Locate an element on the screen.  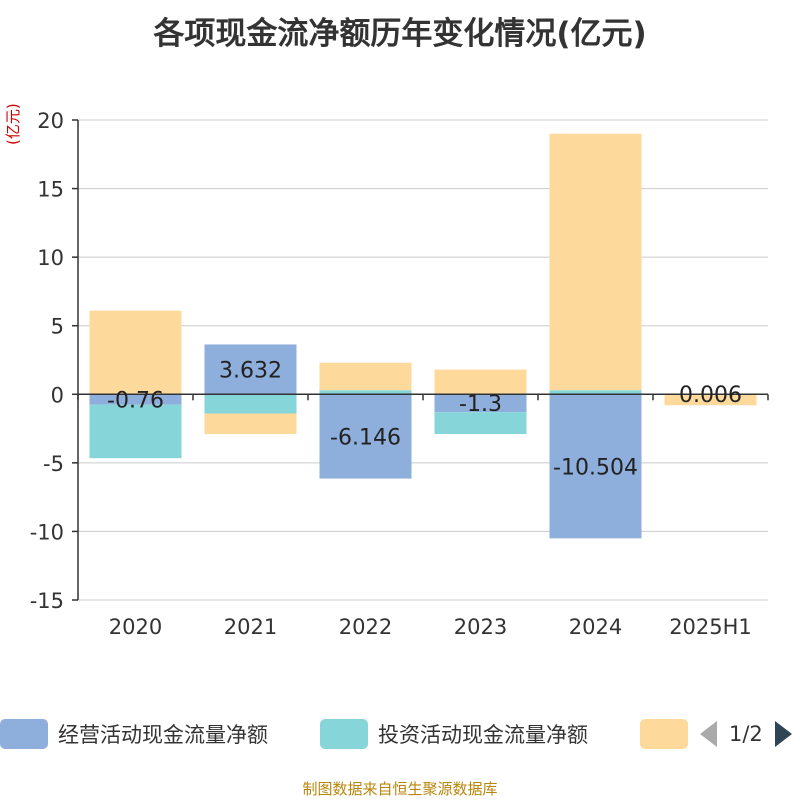
data-label: -10.504 is located at coordinates (595, 467).